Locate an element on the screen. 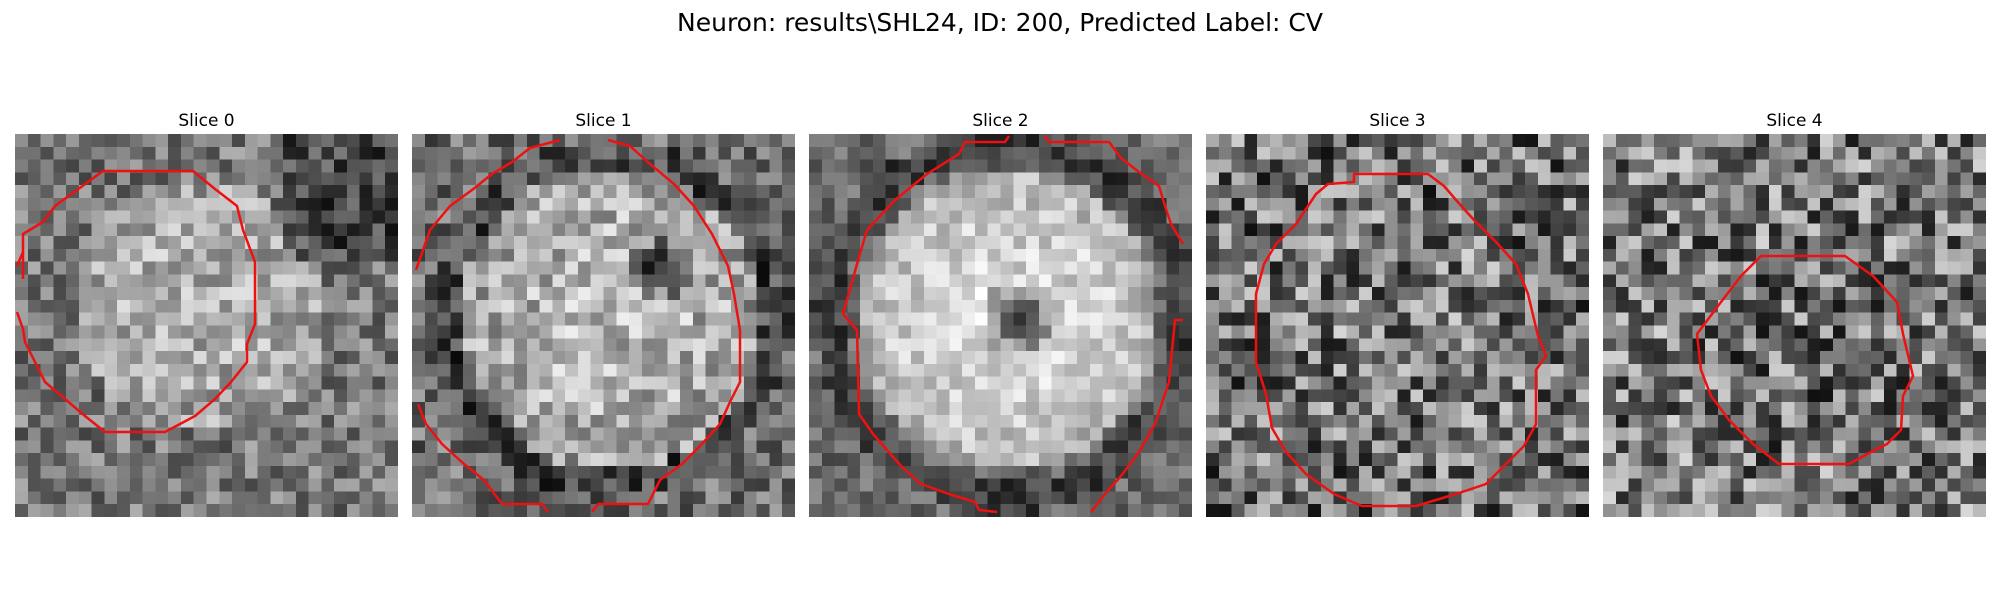  slice-title-4: Slice 4 is located at coordinates (1794, 121).